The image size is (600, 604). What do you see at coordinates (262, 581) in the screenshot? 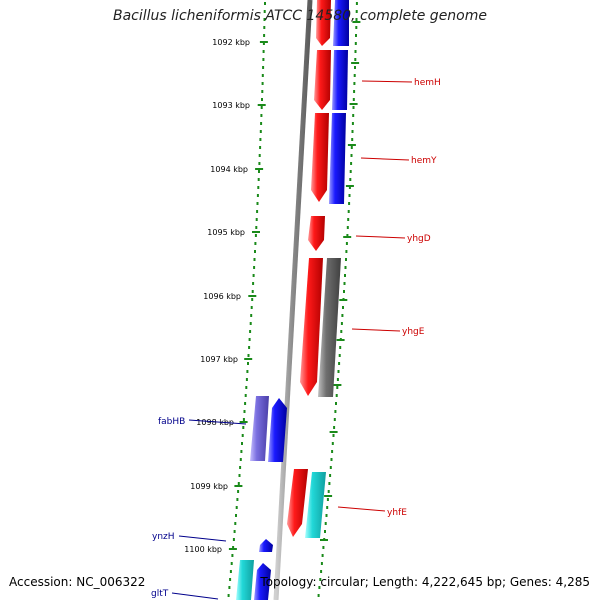
I see `gene-arrow-gltT-blue` at bounding box center [262, 581].